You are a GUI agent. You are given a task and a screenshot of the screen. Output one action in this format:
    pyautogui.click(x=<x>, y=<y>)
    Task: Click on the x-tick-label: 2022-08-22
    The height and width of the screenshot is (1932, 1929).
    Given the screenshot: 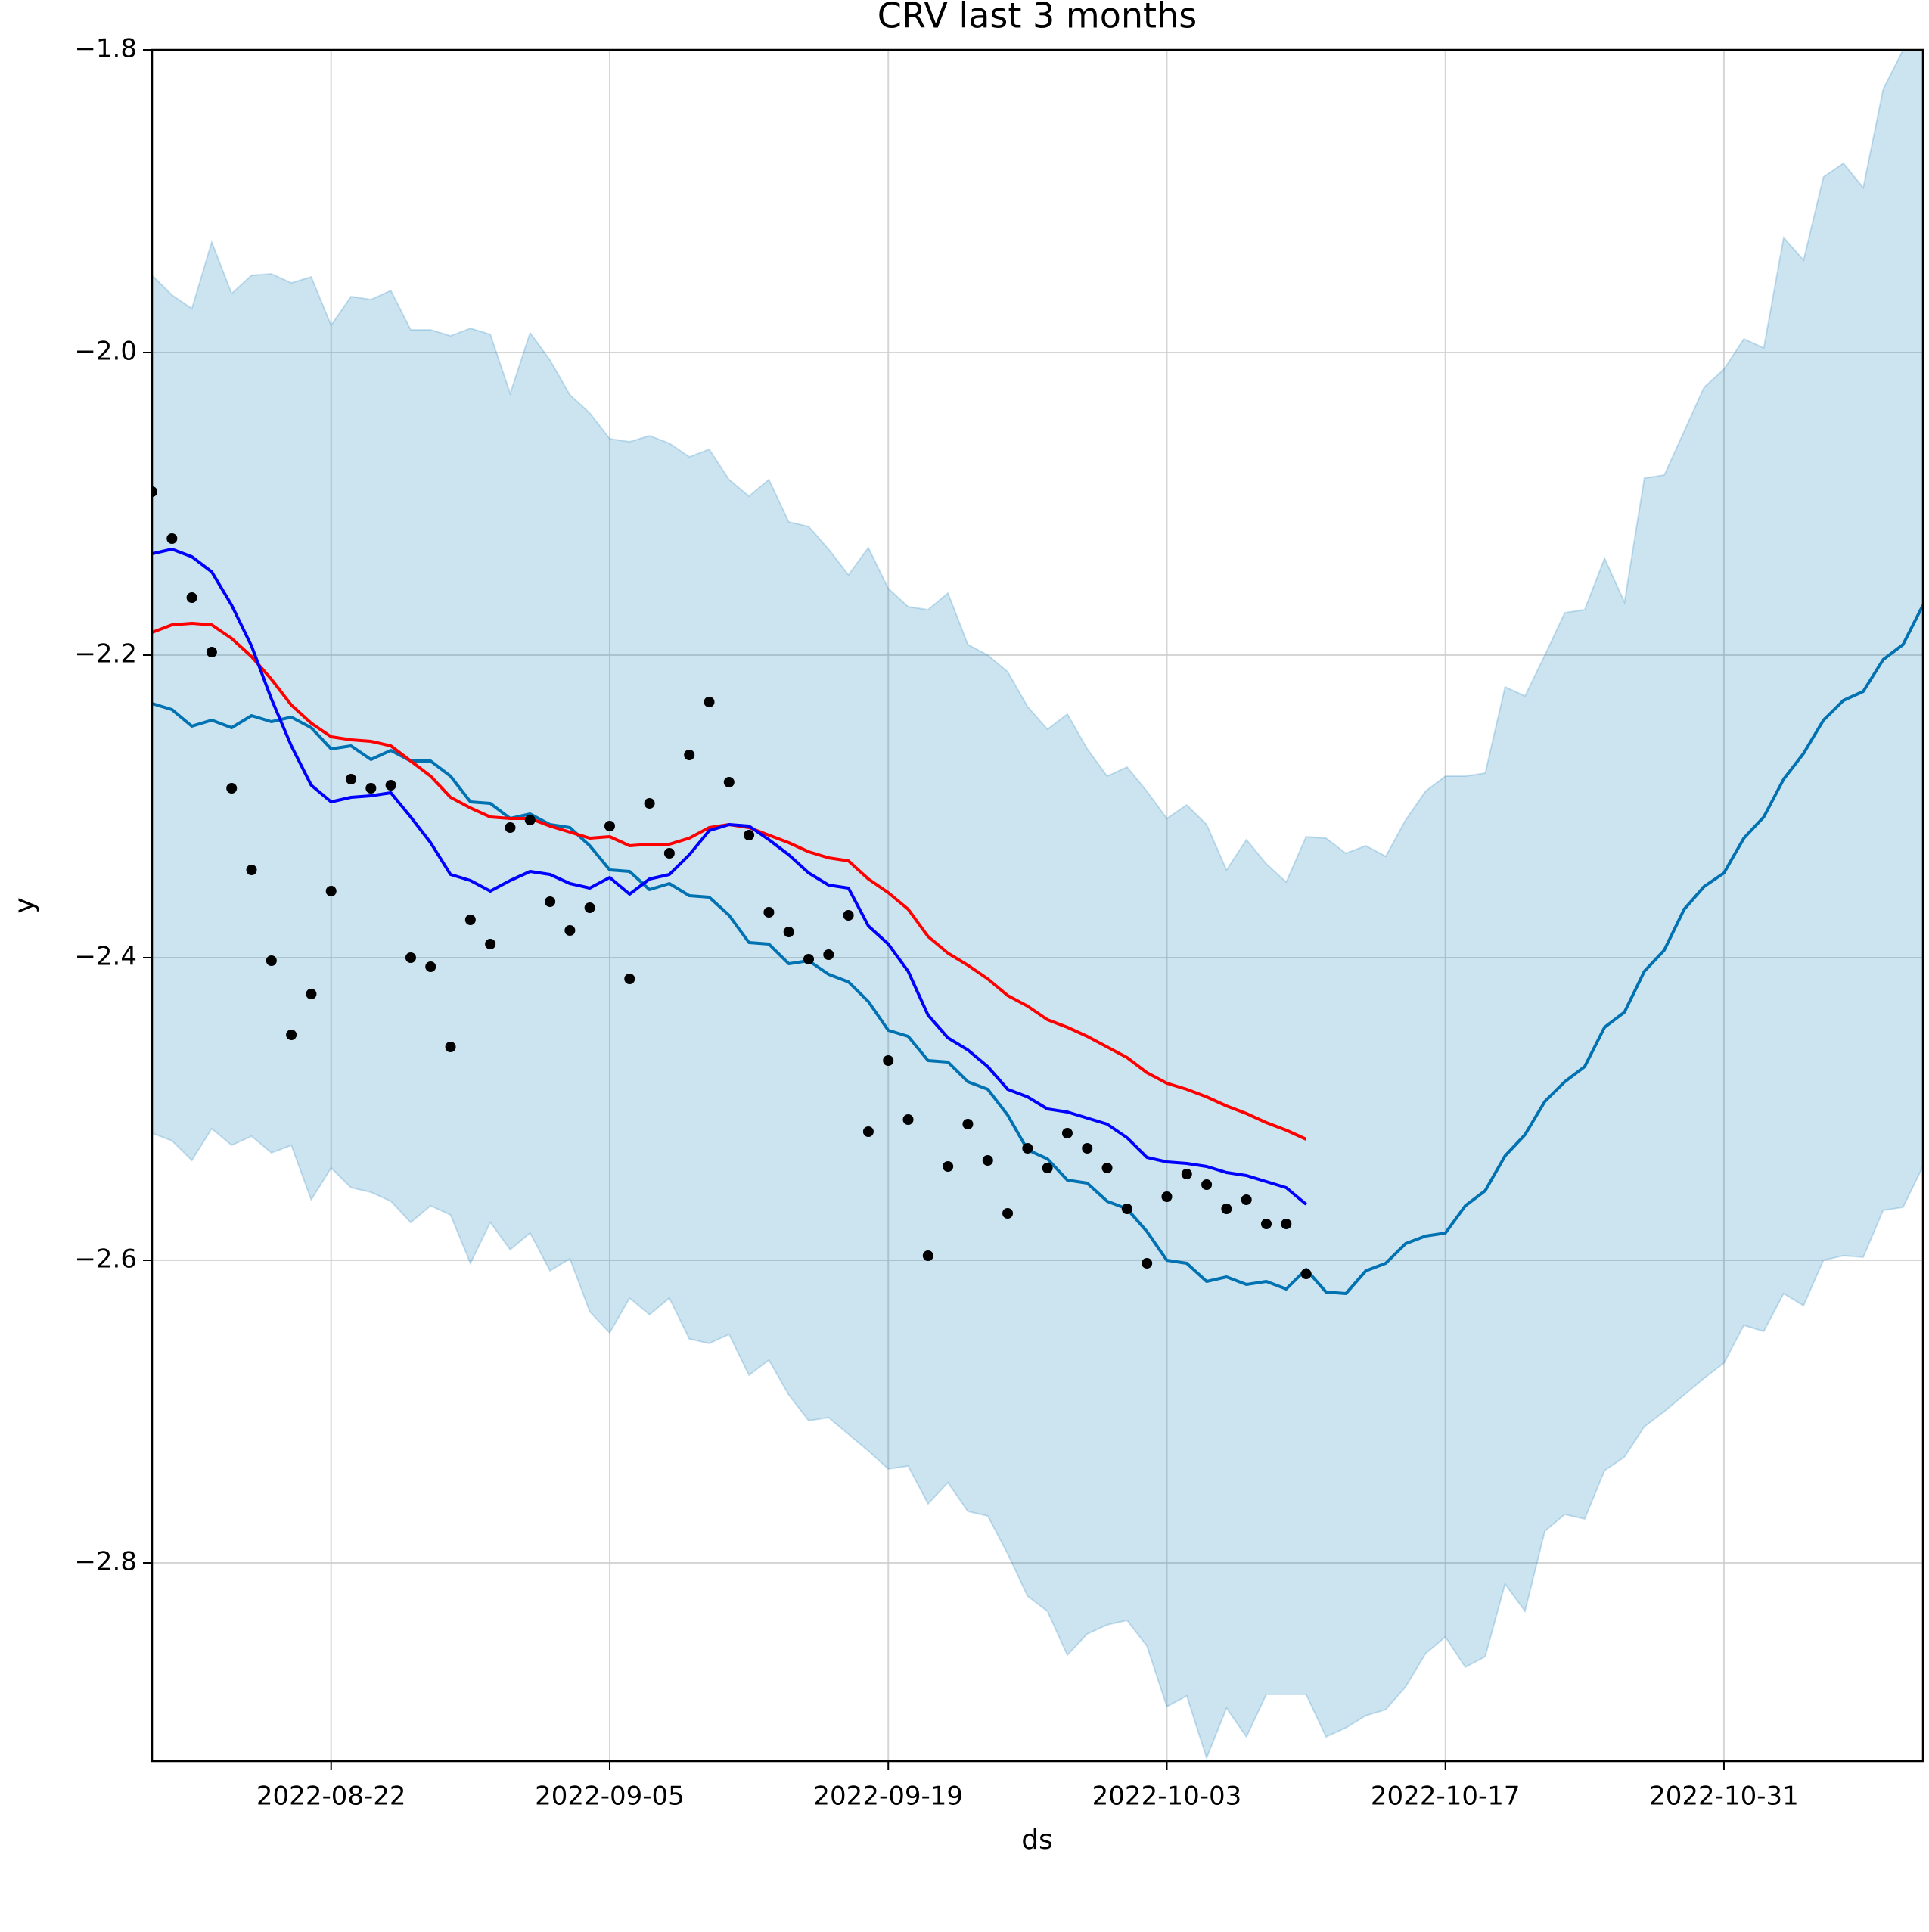 What is the action you would take?
    pyautogui.click(x=331, y=1796)
    